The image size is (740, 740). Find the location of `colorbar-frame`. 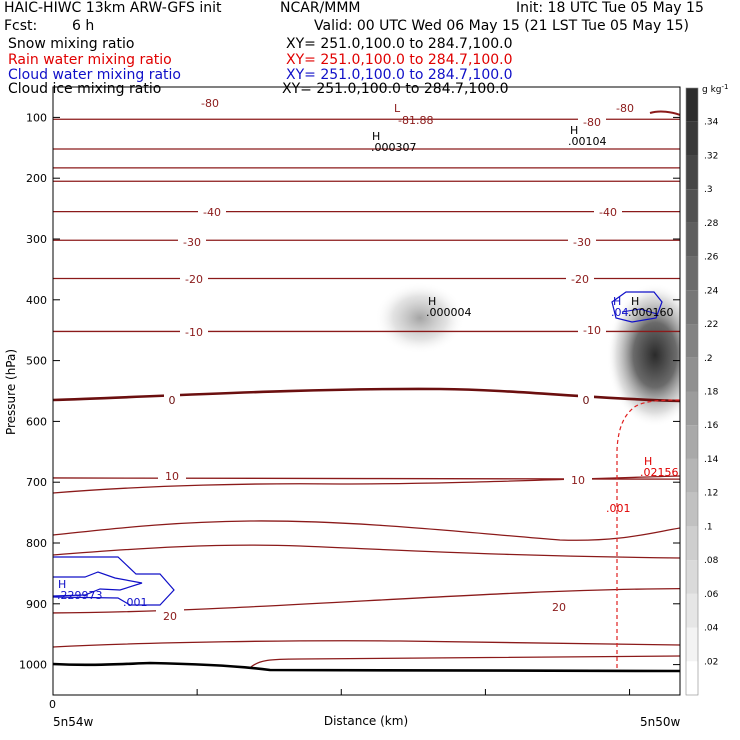

colorbar-frame is located at coordinates (692, 391).